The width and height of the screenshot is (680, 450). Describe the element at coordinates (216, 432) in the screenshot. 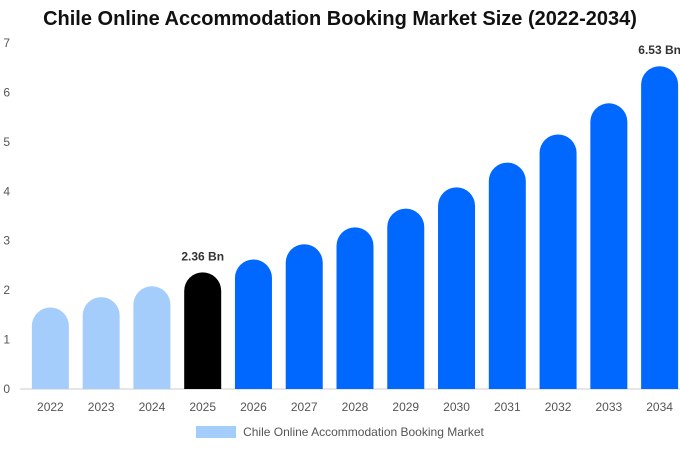

I see `legend-swatch` at that location.